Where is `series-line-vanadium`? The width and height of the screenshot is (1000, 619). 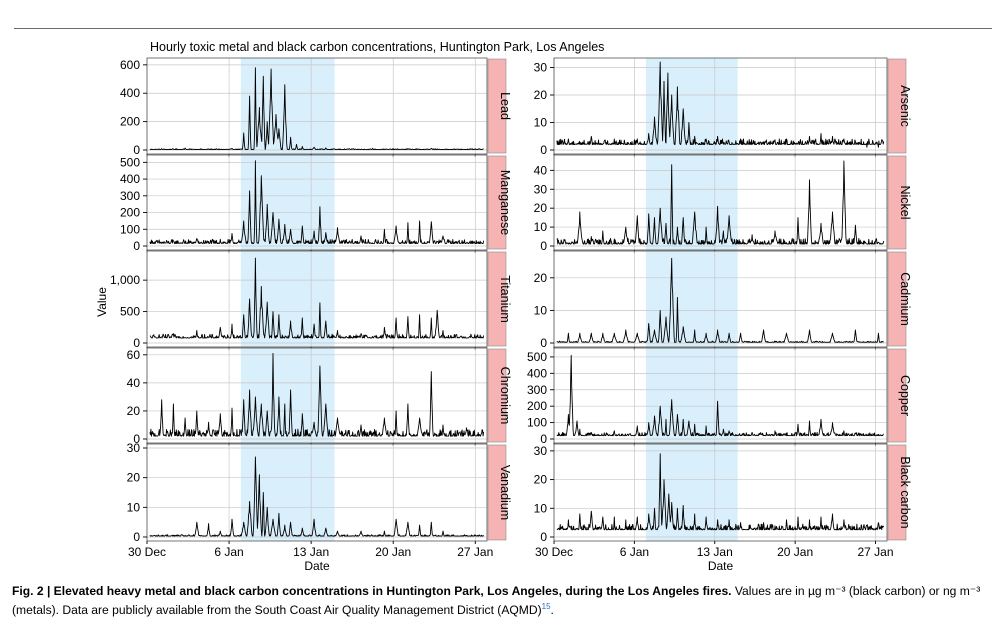
series-line-vanadium is located at coordinates (316, 496).